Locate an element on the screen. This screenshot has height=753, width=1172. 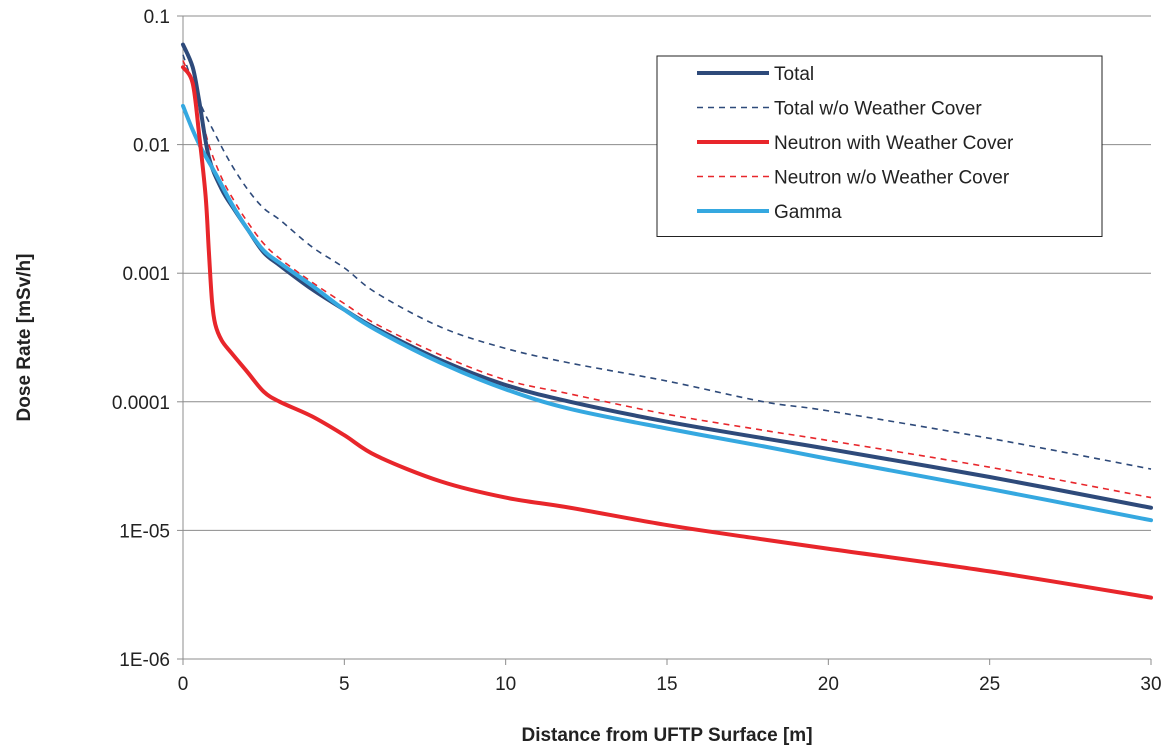
y-tick-label: 0.001 is located at coordinates (146, 274).